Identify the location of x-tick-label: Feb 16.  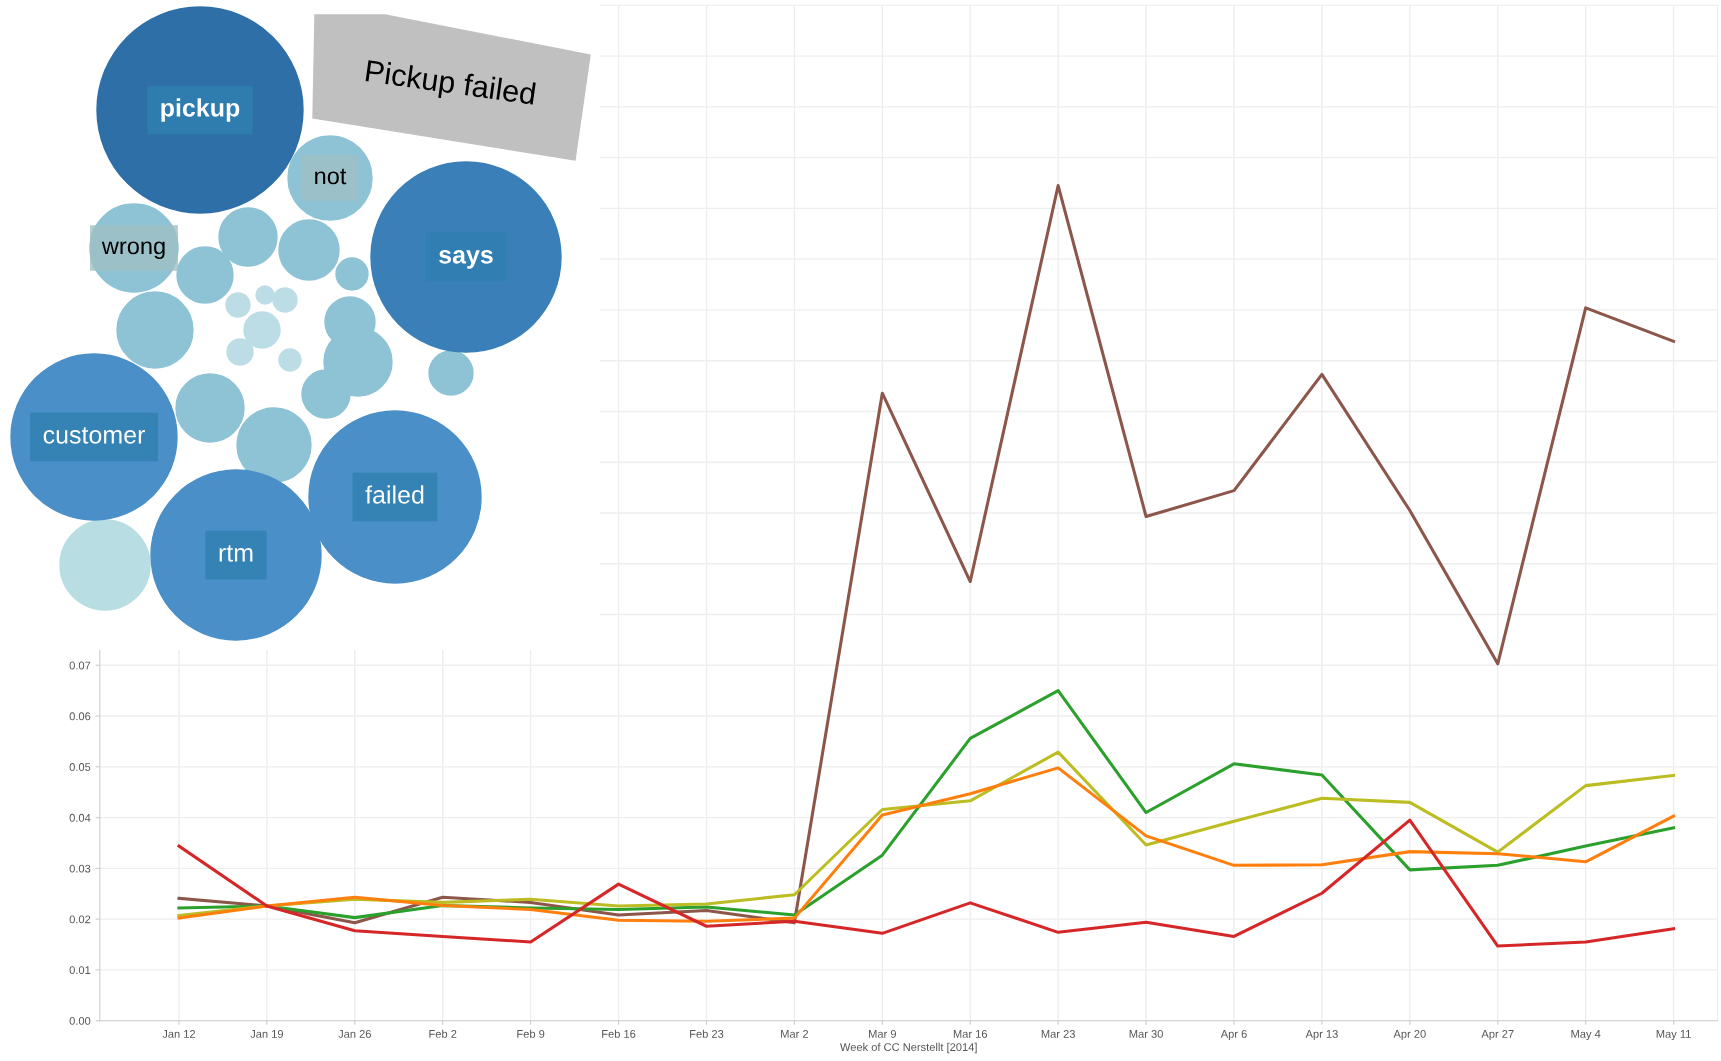
(619, 1033).